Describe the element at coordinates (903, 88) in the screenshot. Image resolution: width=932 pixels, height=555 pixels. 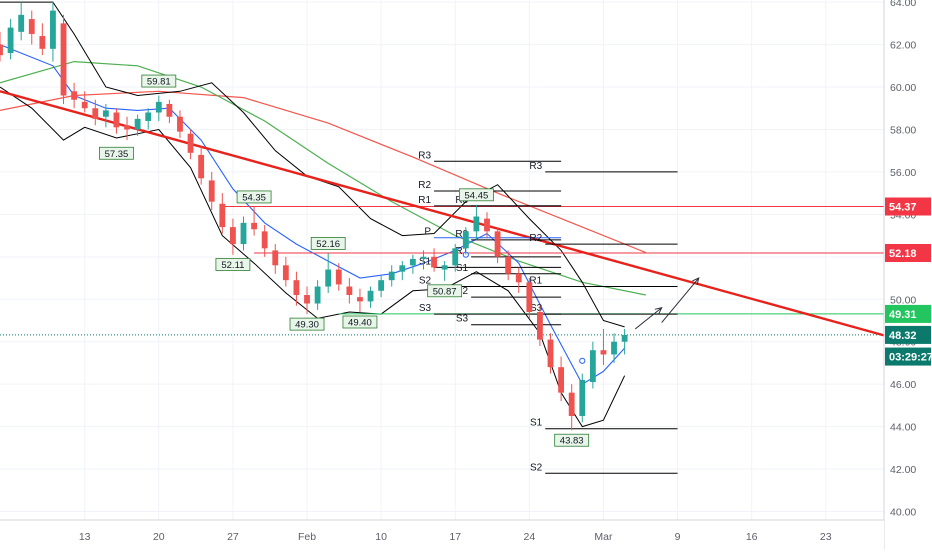
I see `price-tick-label: 60.00` at that location.